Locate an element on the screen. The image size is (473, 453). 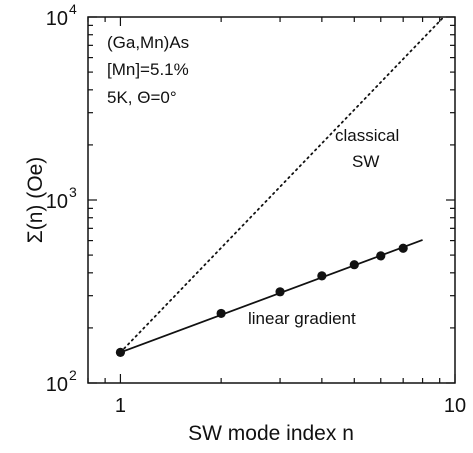
x-tick-labels: 1 10 is located at coordinates (290, 406).